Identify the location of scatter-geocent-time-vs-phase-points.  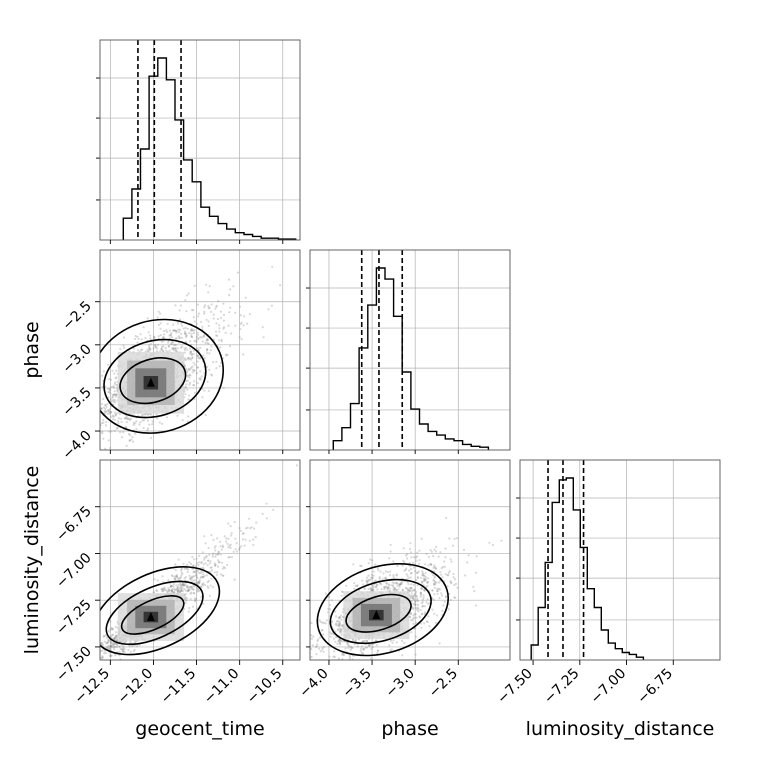
(186, 357).